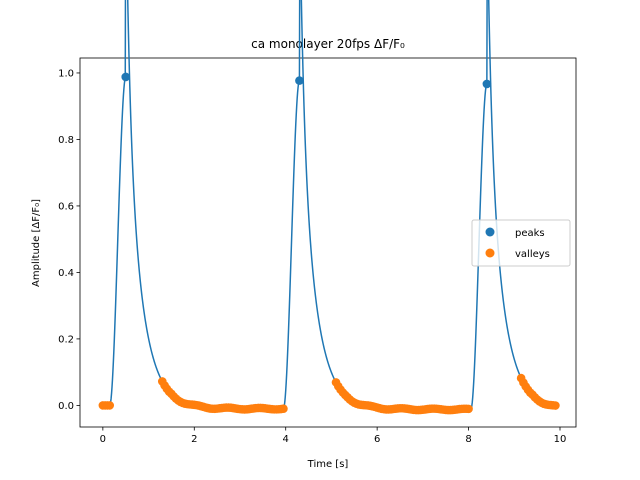 The image size is (640, 480). Describe the element at coordinates (377, 439) in the screenshot. I see `x-tick-label: 6` at that location.